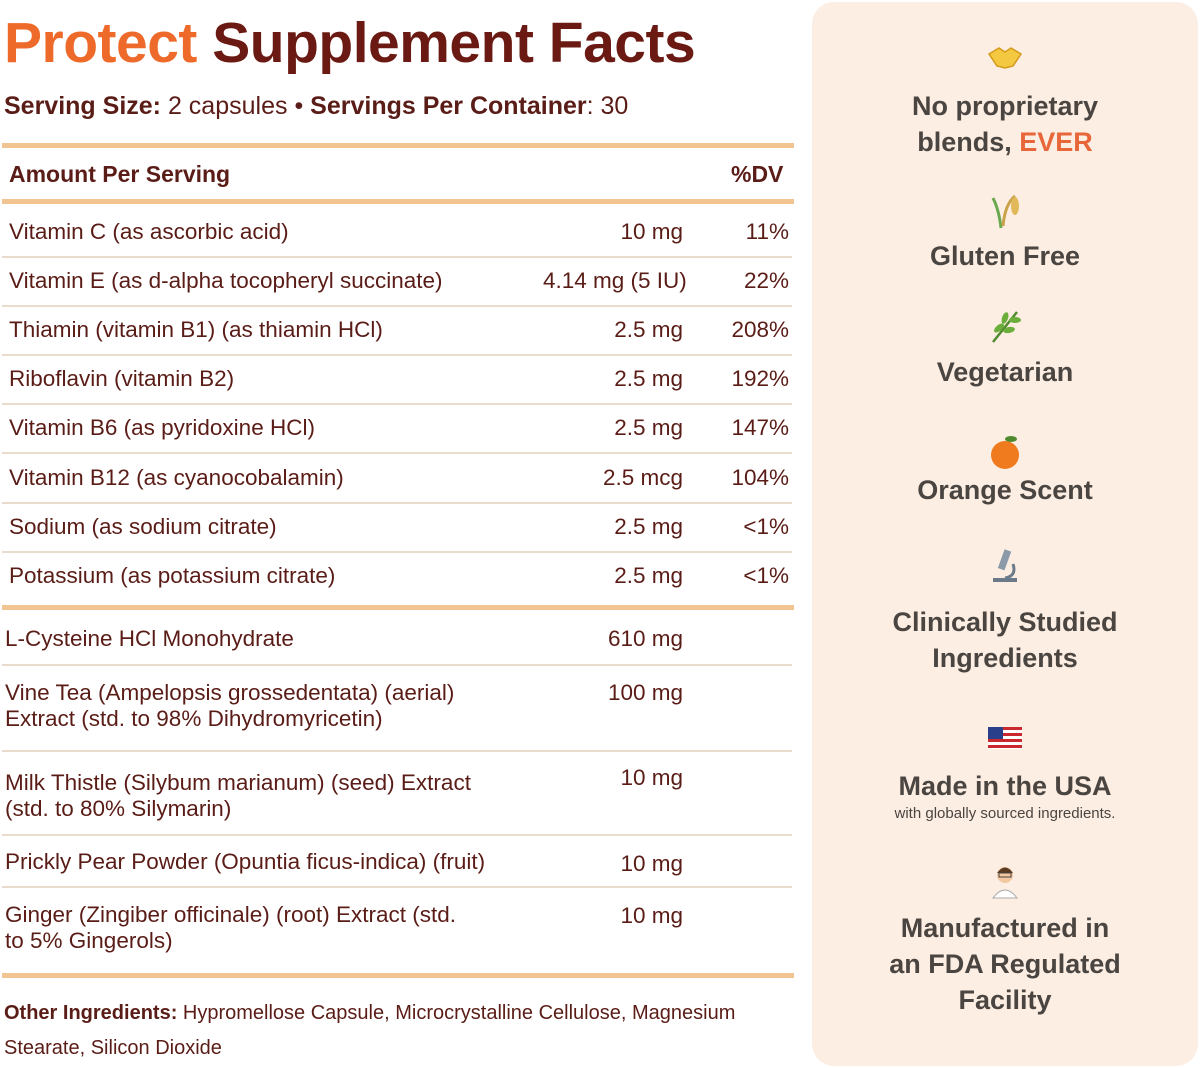 The width and height of the screenshot is (1200, 1068). I want to click on ingredient-name: L-Cysteine HCl Monohydrate, so click(149, 638).